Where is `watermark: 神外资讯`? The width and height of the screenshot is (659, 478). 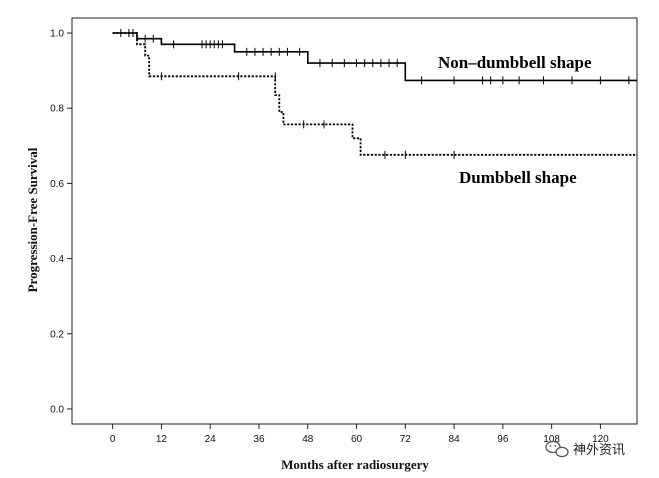 watermark: 神外资讯 is located at coordinates (585, 449).